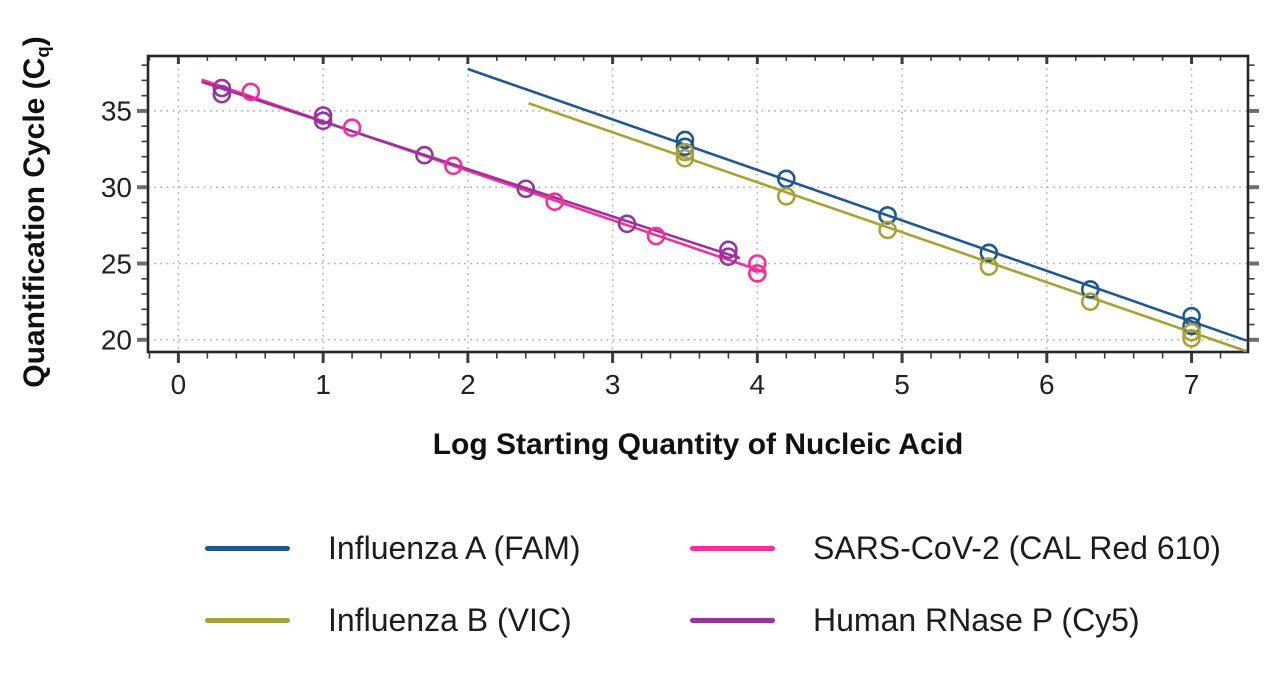 The width and height of the screenshot is (1280, 673). I want to click on svg-text: 25, so click(116, 263).